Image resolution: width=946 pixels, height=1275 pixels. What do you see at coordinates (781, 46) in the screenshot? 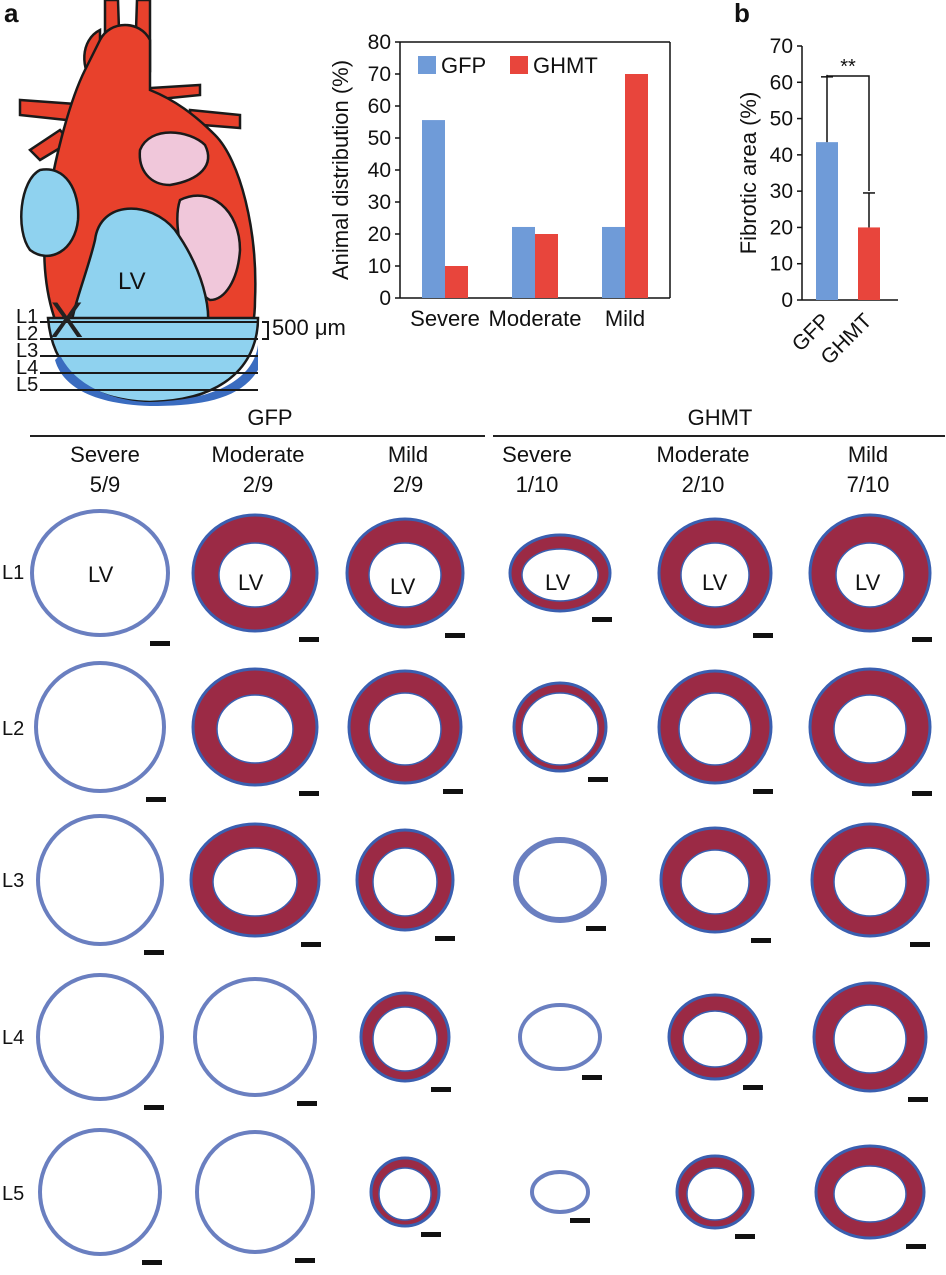
I see `chart2-ytick-label: 70` at bounding box center [781, 46].